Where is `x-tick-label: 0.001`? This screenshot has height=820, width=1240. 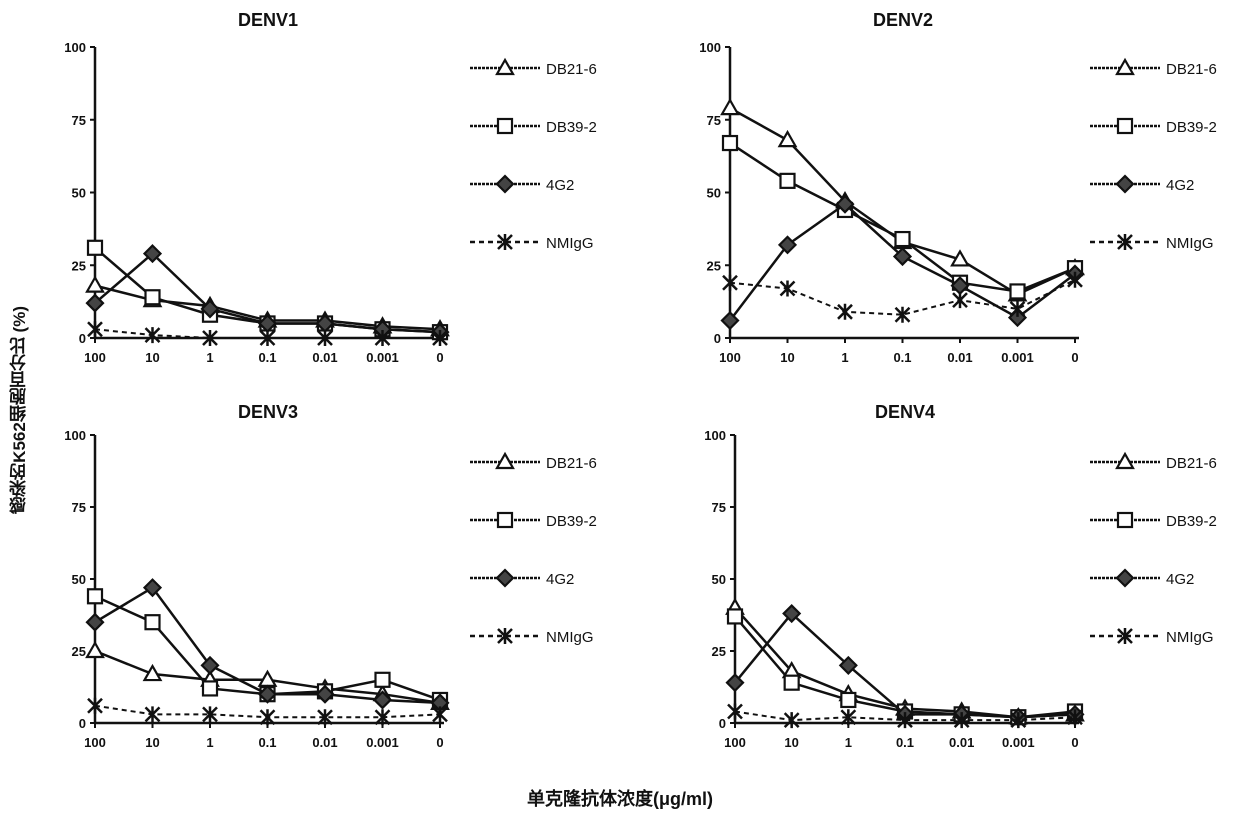 x-tick-label: 0.001 is located at coordinates (382, 357).